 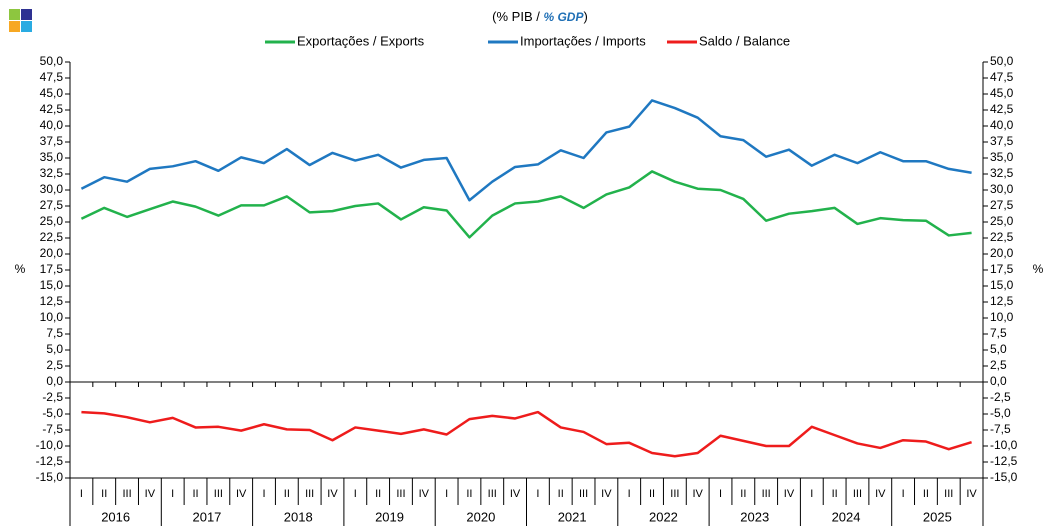 I want to click on y-tick-label: -5,0, so click(x=52, y=413).